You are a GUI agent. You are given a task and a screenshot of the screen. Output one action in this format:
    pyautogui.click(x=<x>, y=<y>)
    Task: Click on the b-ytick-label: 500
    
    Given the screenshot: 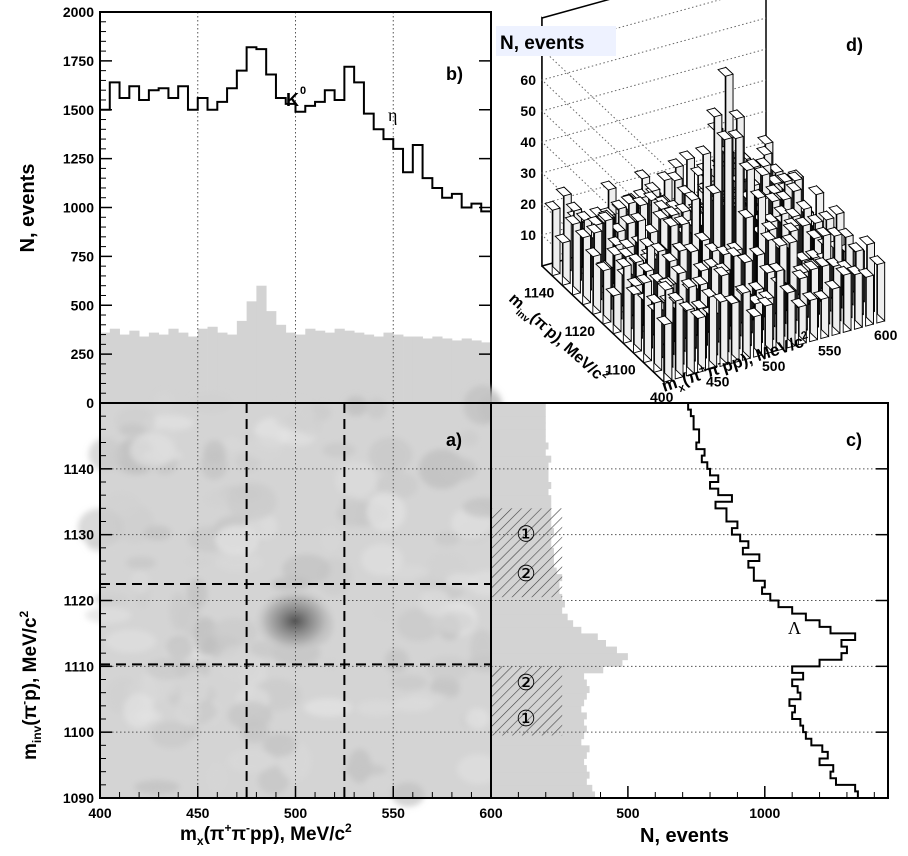 What is the action you would take?
    pyautogui.click(x=83, y=305)
    